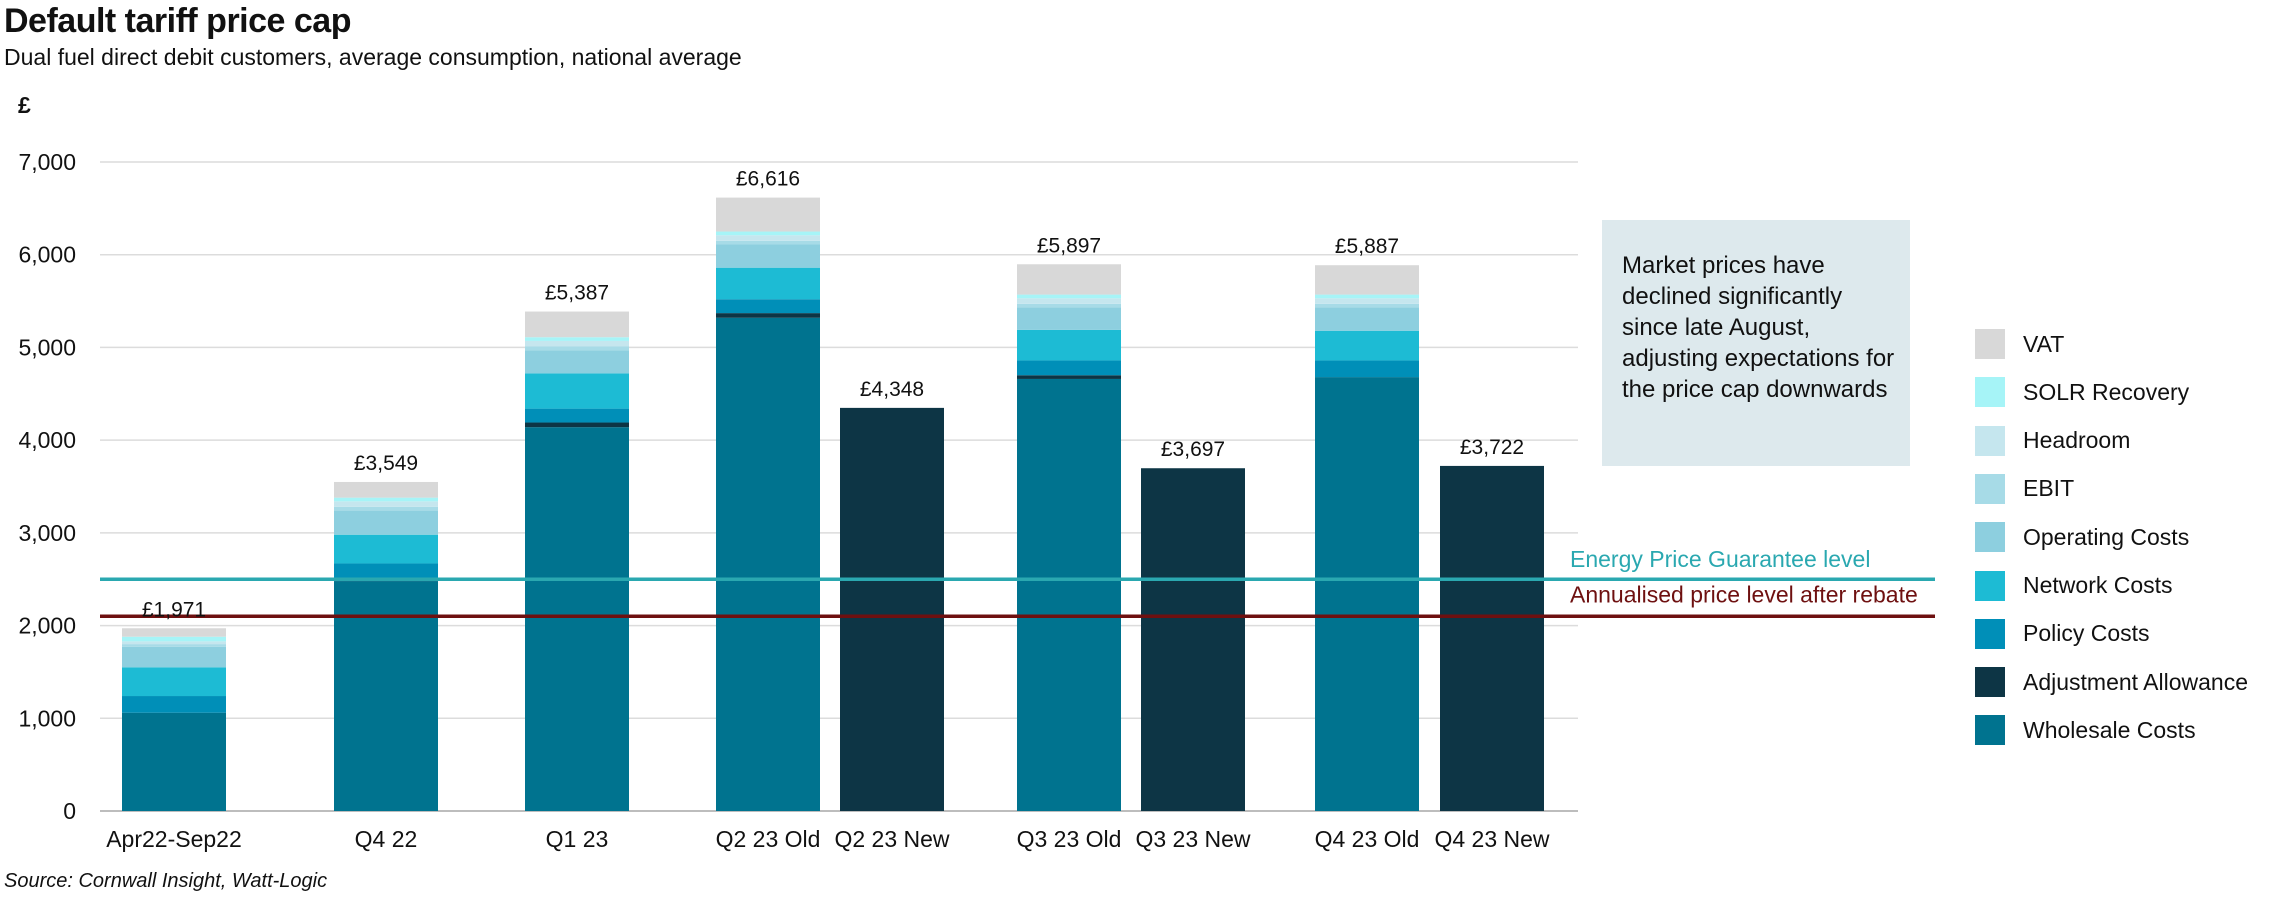 Image resolution: width=2273 pixels, height=901 pixels. I want to click on x-tick-label: Q2 23 Old, so click(768, 839).